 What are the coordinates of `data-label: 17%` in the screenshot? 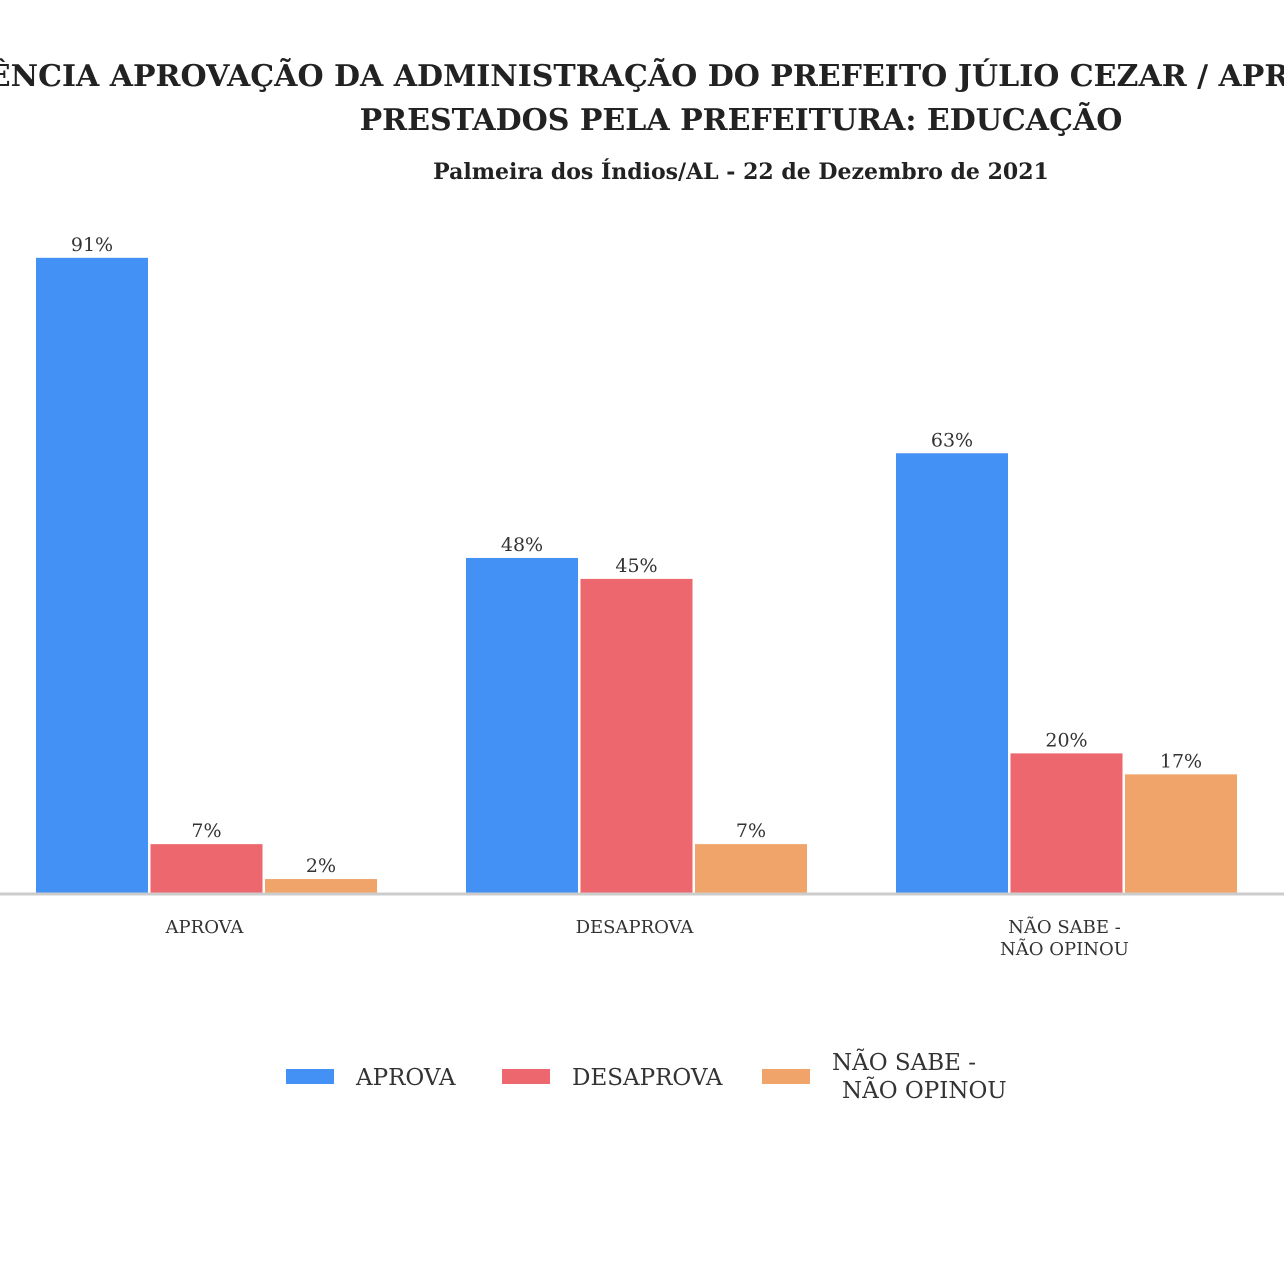 It's located at (1181, 761).